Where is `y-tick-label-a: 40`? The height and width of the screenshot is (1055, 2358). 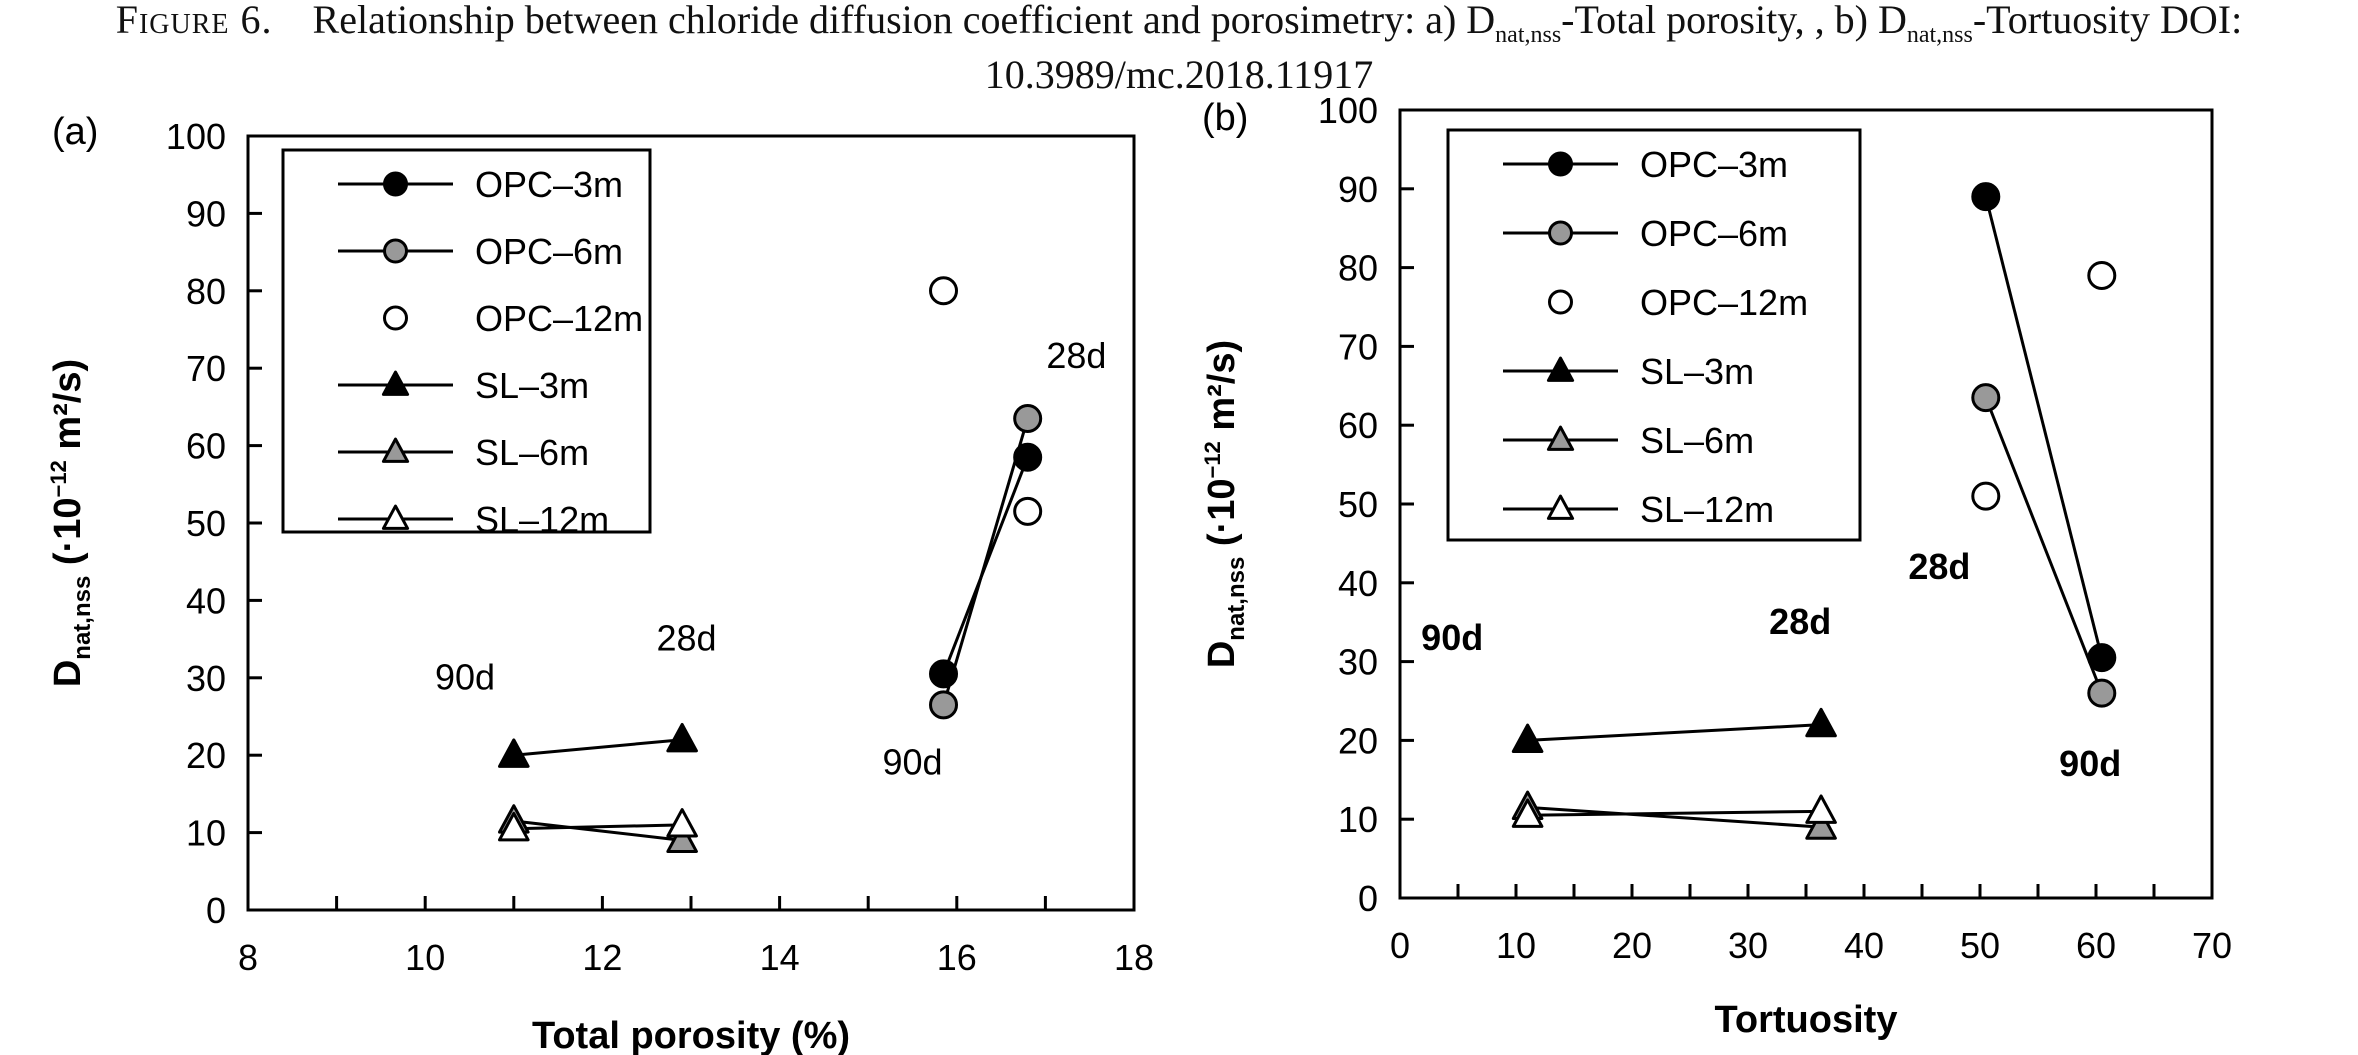
y-tick-label-a: 40 is located at coordinates (206, 600).